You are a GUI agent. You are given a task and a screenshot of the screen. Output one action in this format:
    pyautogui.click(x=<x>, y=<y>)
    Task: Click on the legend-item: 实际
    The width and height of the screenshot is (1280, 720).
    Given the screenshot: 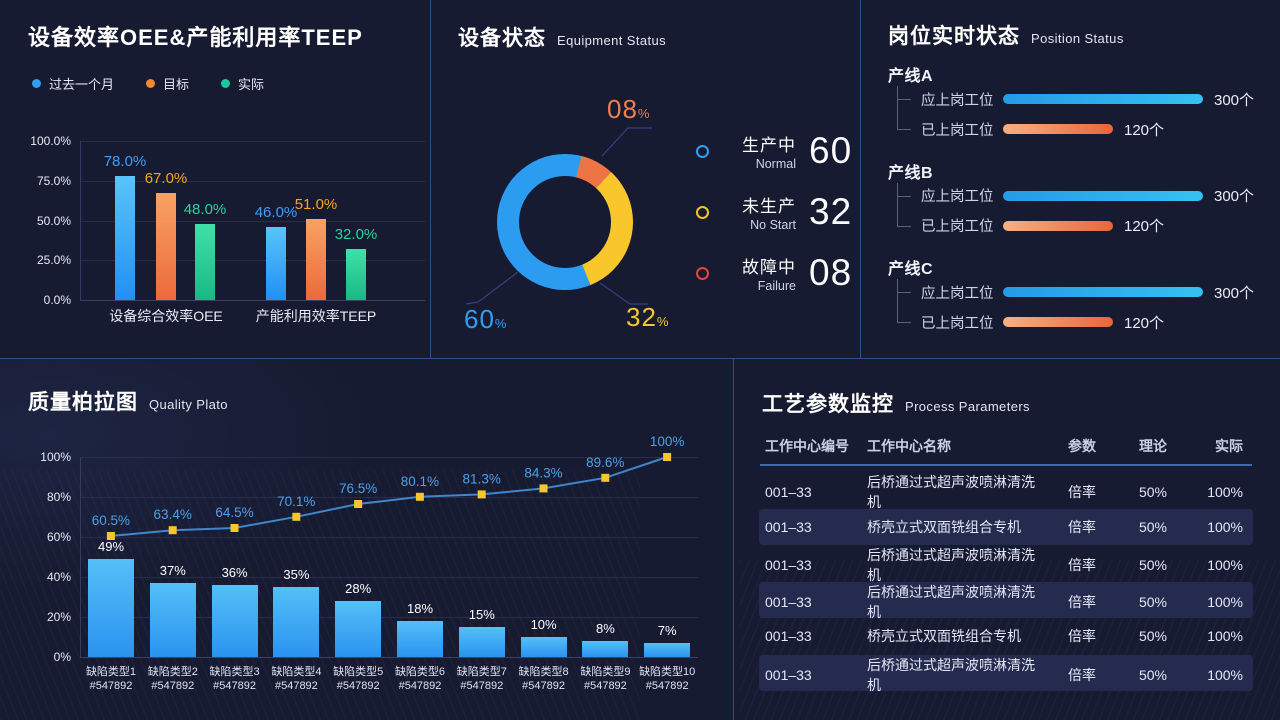 What is the action you would take?
    pyautogui.click(x=242, y=83)
    